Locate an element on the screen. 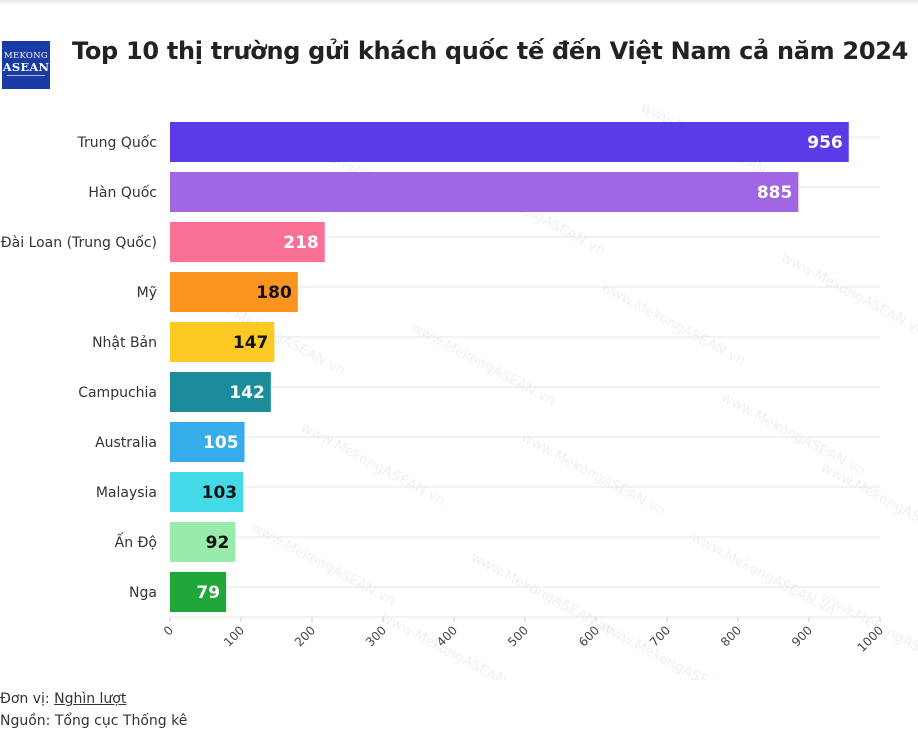 The image size is (918, 755). value-label: 218 is located at coordinates (301, 243).